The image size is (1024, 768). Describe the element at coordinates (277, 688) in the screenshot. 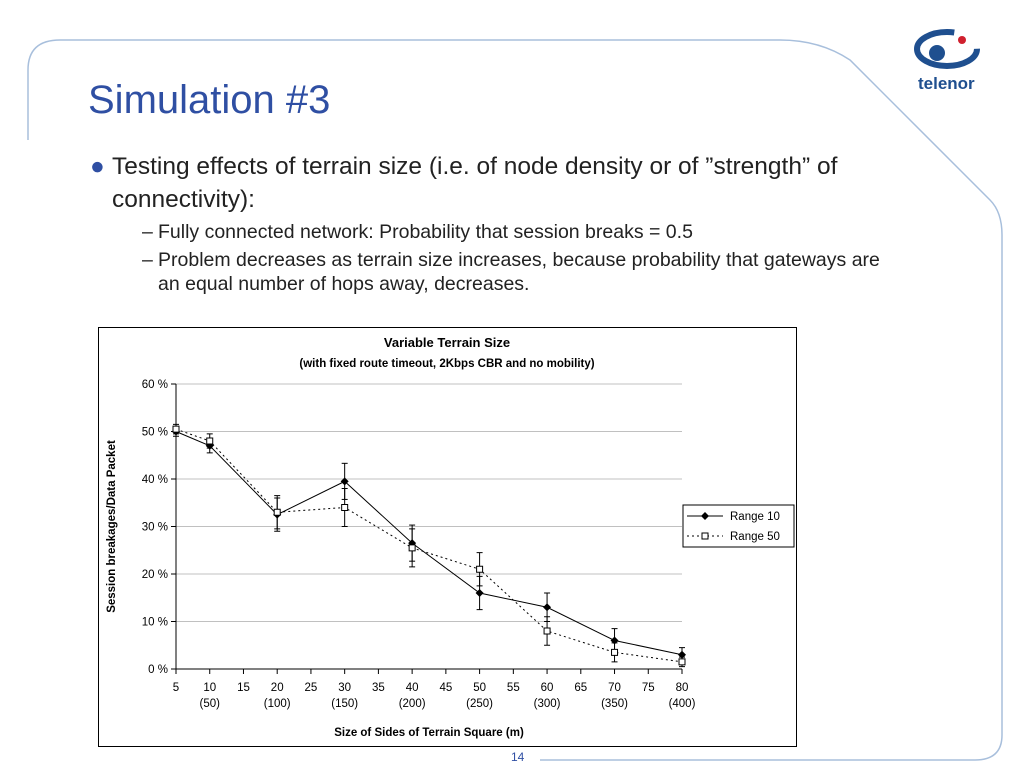

I see `x-tick-label: 20` at that location.